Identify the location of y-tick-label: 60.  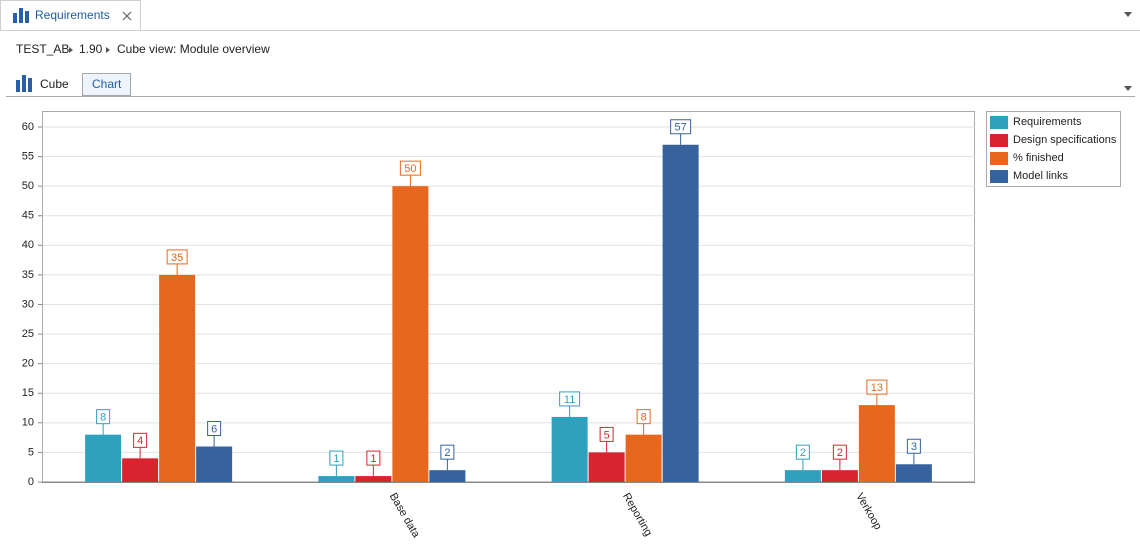
(28, 127).